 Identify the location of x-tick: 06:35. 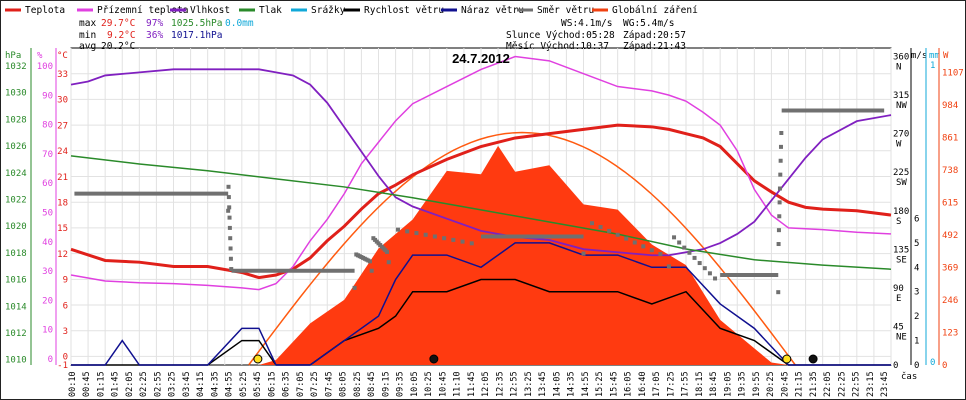
(287, 384).